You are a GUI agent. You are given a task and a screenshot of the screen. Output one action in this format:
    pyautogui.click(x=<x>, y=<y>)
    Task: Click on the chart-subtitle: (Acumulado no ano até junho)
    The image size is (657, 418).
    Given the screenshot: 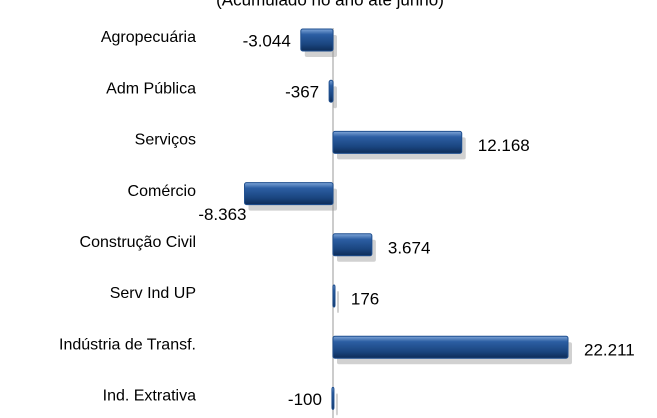 What is the action you would take?
    pyautogui.click(x=330, y=4)
    